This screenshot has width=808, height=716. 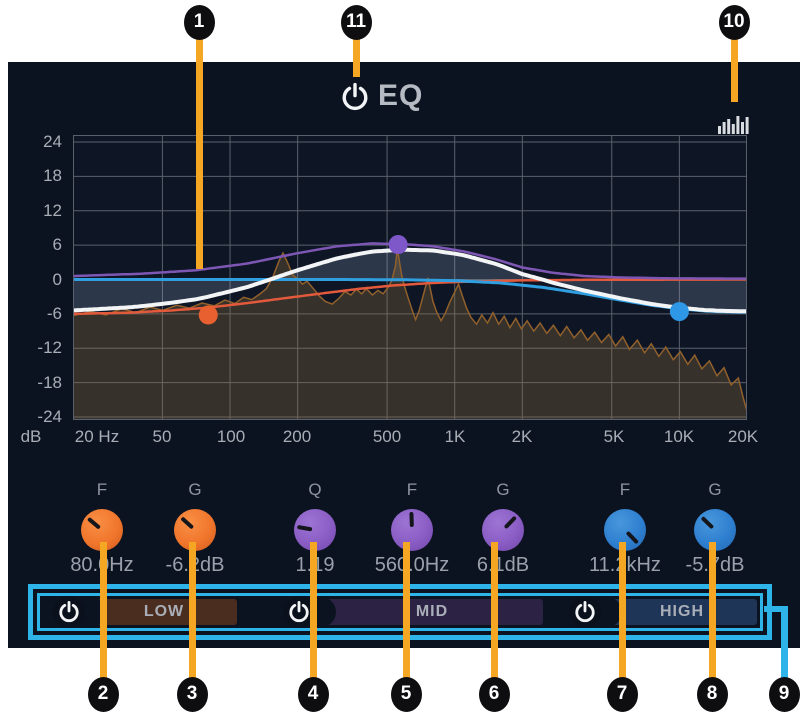 I want to click on x-tick-label: 5K, so click(x=614, y=436).